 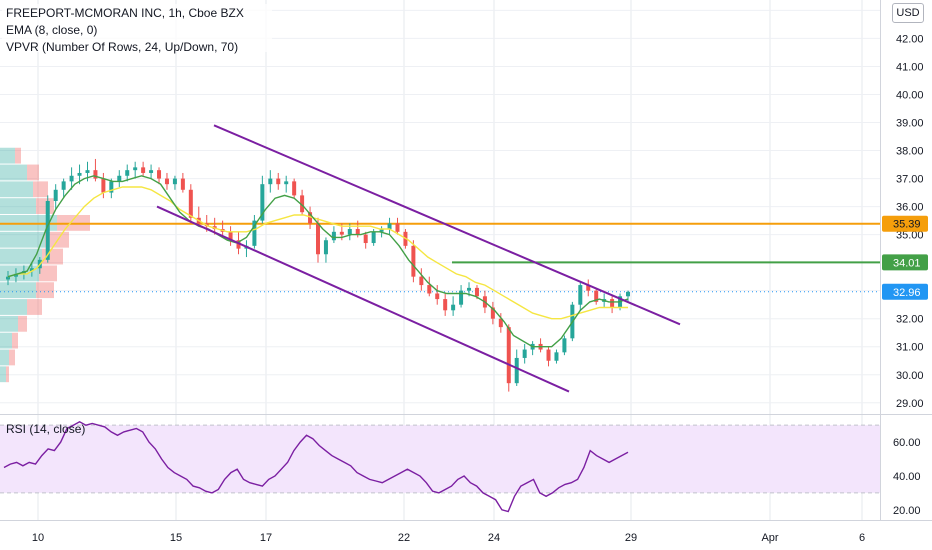 I want to click on price-level-label: 34.01, so click(x=907, y=263).